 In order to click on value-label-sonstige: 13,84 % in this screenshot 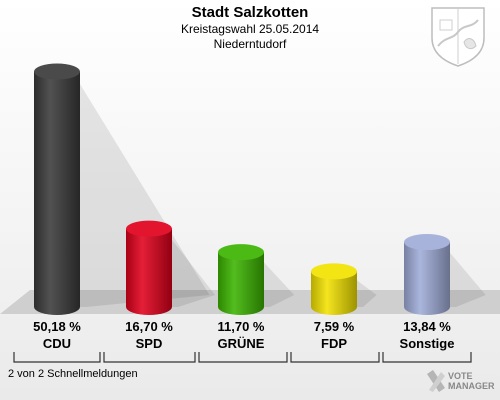, I will do `click(427, 326)`.